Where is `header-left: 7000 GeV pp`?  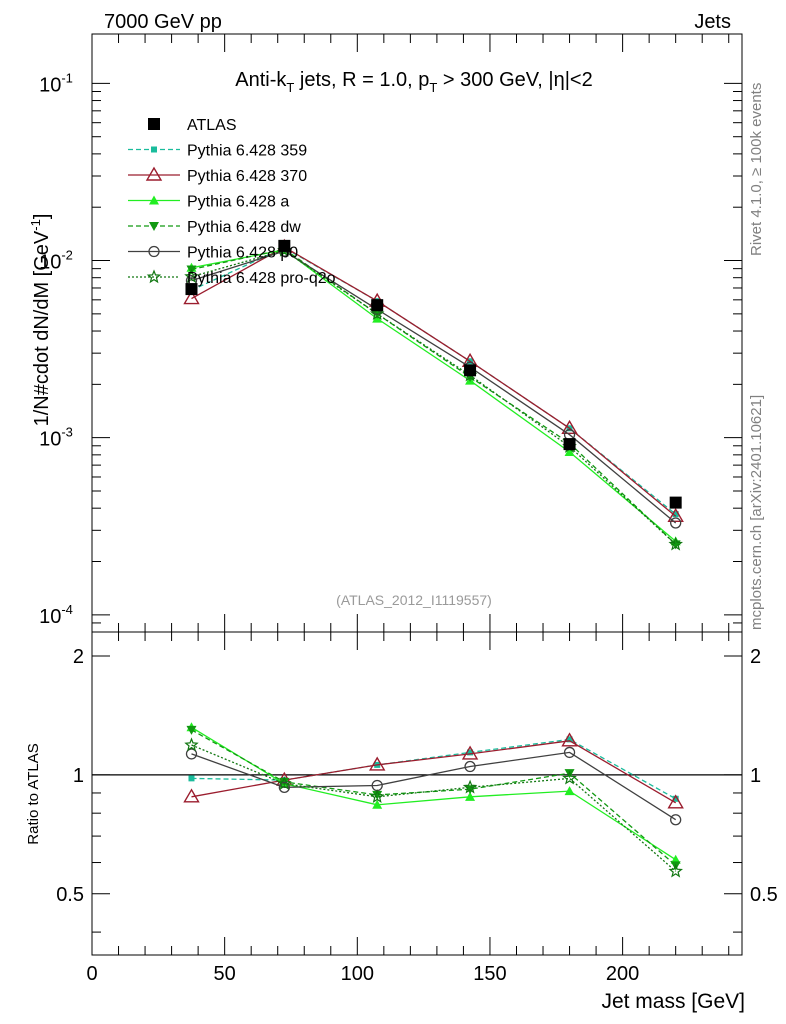 header-left: 7000 GeV pp is located at coordinates (163, 22).